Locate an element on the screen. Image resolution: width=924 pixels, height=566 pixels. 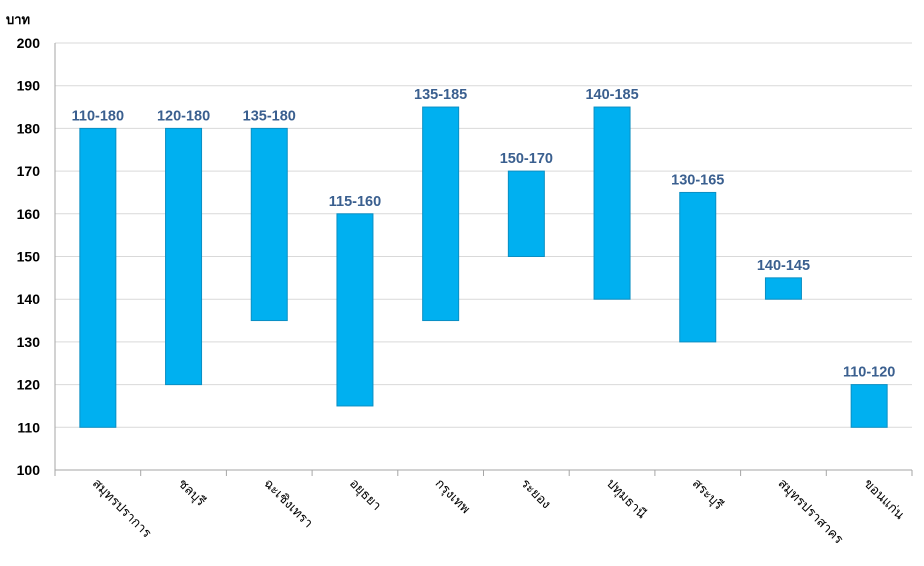
y-tick-label: 140 is located at coordinates (29, 299).